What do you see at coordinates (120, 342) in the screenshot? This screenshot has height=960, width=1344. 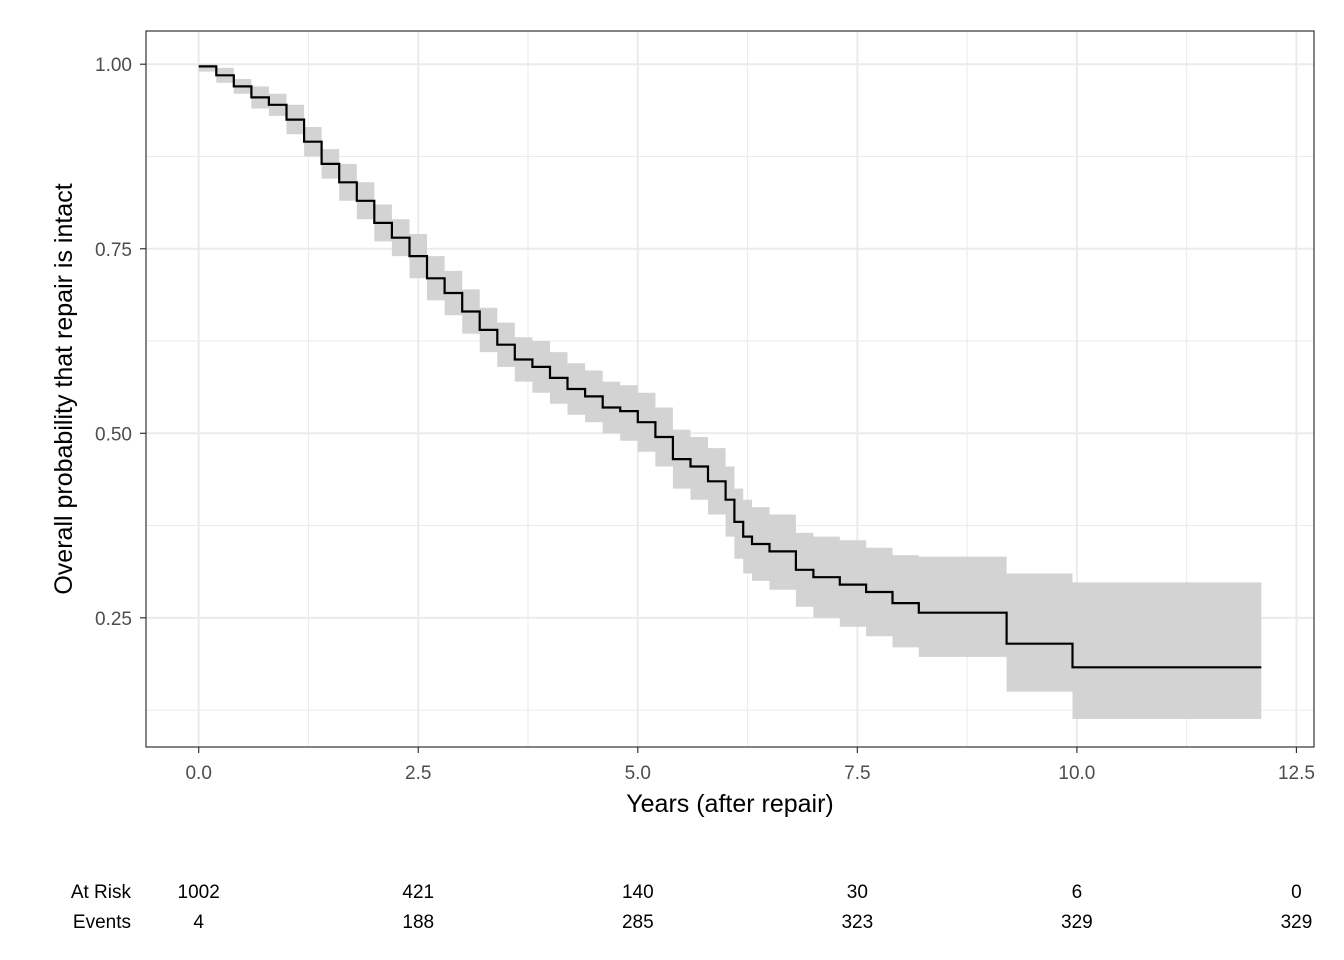 I see `y-axis-ticks: 0.25 0.50 0.75 1.00` at bounding box center [120, 342].